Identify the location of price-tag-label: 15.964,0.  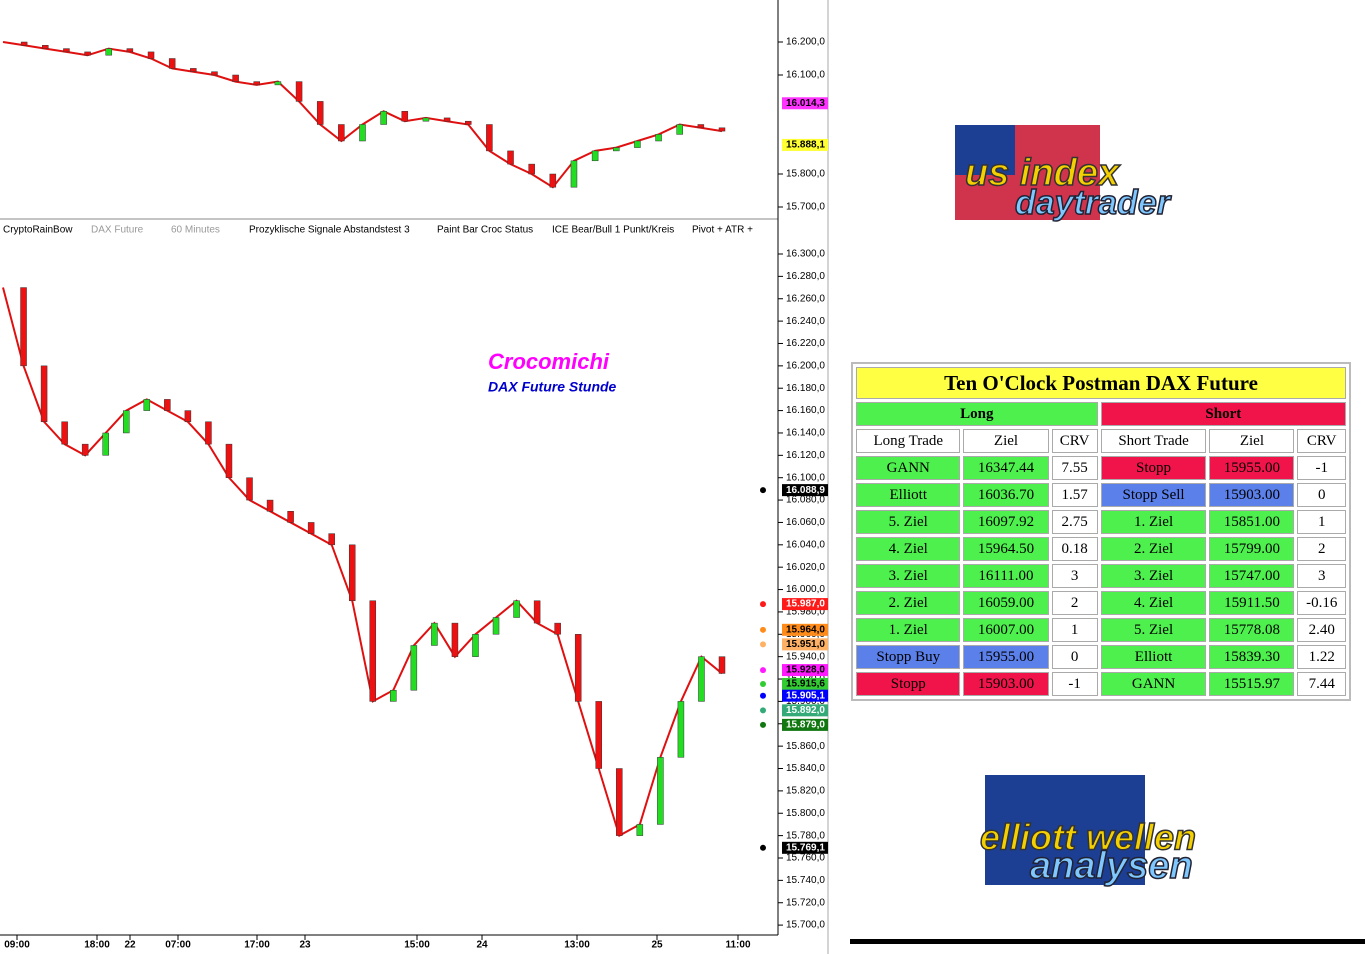
(805, 629).